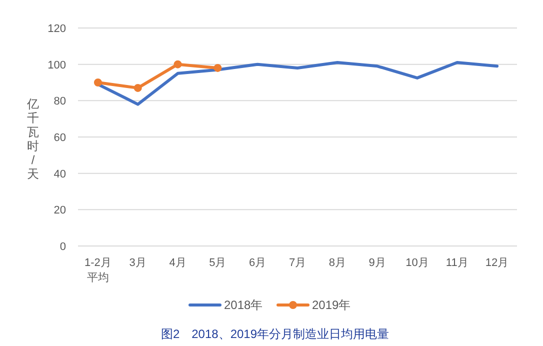 This screenshot has width=543, height=346. I want to click on x-tick-label: 1-2月平均, so click(98, 270).